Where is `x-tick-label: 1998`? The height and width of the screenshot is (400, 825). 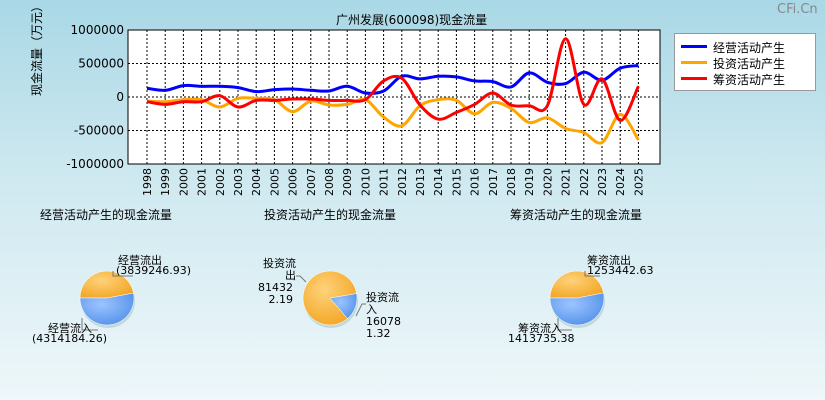 x-tick-label: 1998 is located at coordinates (147, 182).